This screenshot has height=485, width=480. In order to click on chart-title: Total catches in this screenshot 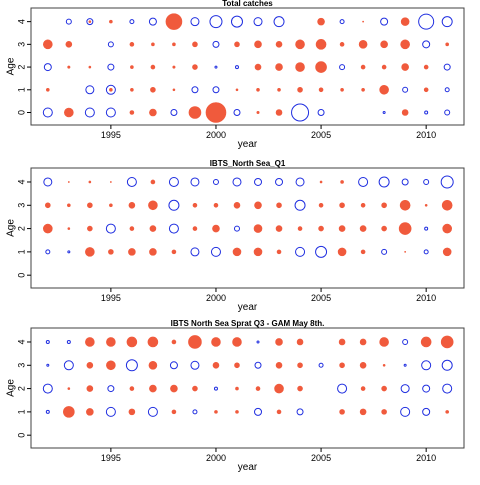, I will do `click(247, 4)`.